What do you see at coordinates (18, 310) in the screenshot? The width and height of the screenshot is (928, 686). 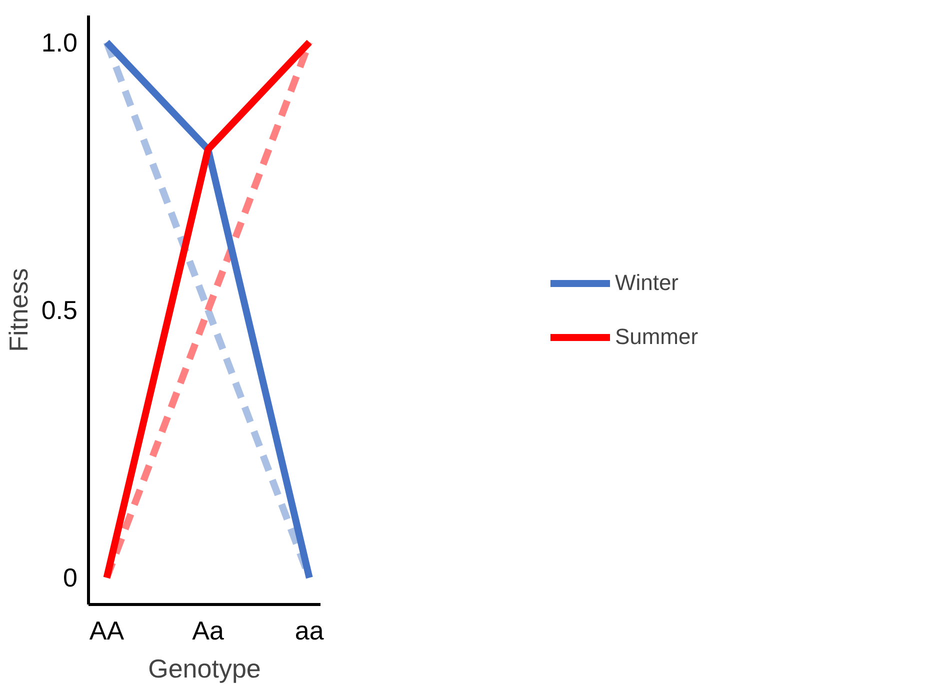 I see `y-axis-title: Fitness` at bounding box center [18, 310].